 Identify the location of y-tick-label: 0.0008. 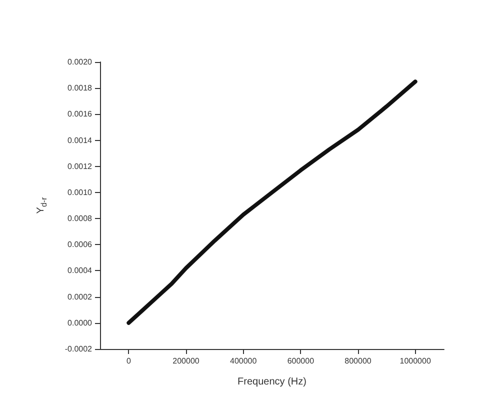
(80, 219).